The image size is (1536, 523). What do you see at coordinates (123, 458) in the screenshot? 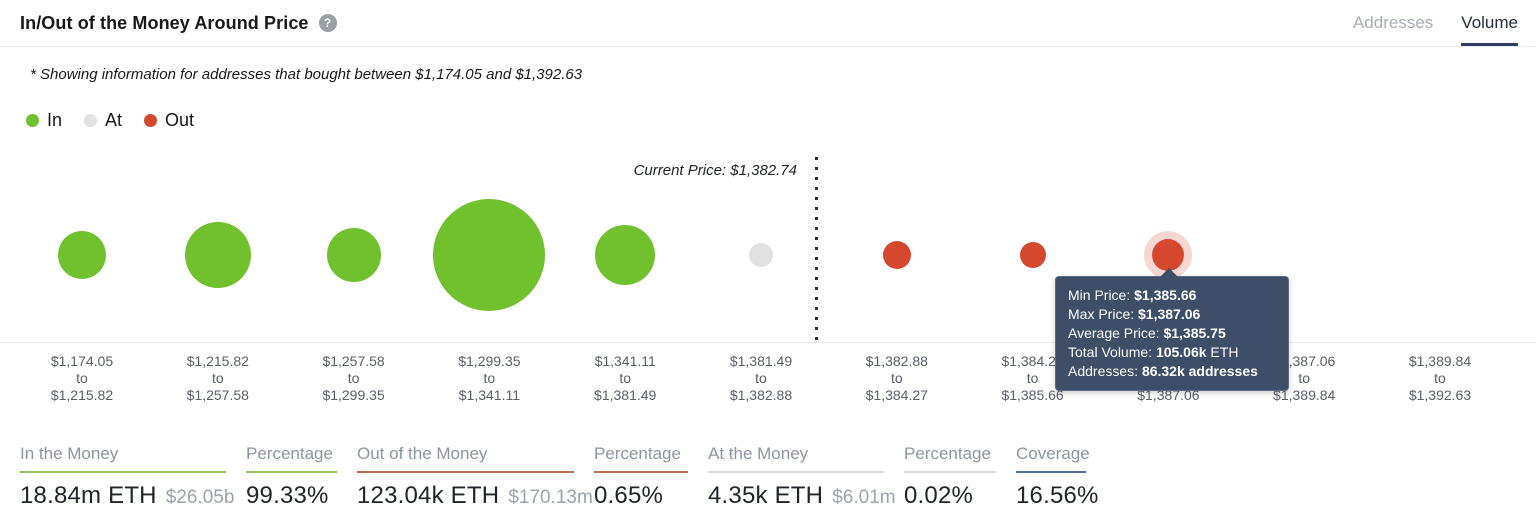
I see `stat-label: In the Money` at bounding box center [123, 458].